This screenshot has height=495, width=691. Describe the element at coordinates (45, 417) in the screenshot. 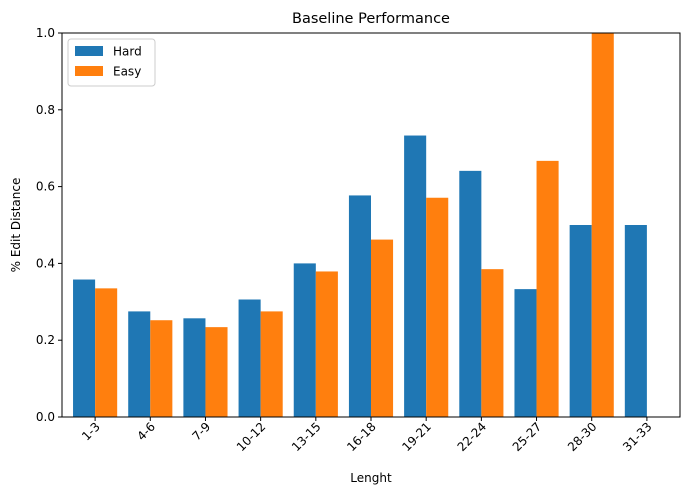

I see `y-tick-label: 0.0` at that location.